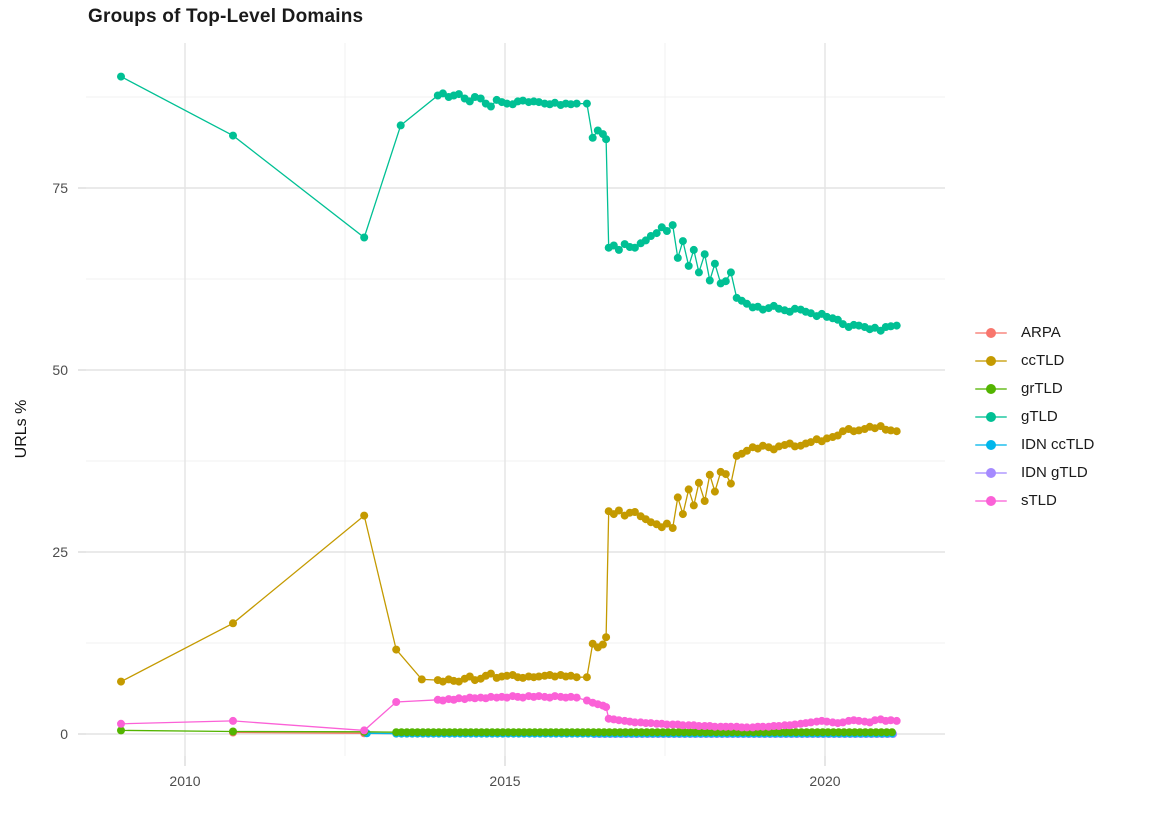  Describe the element at coordinates (64, 734) in the screenshot. I see `y-tick-label: 0` at that location.